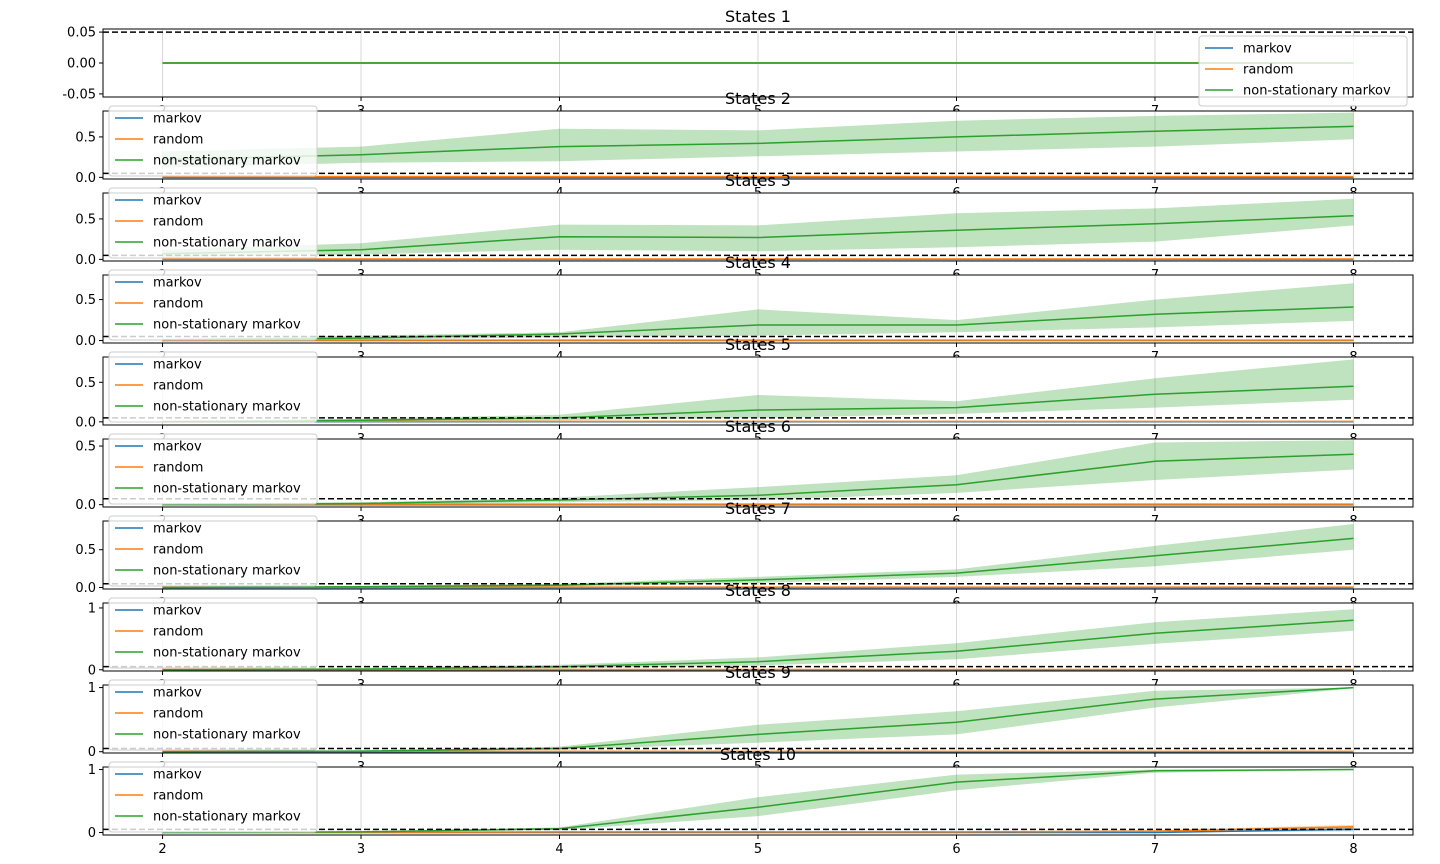 Image resolution: width=1440 pixels, height=864 pixels. I want to click on subplot-title: States 4, so click(758, 262).